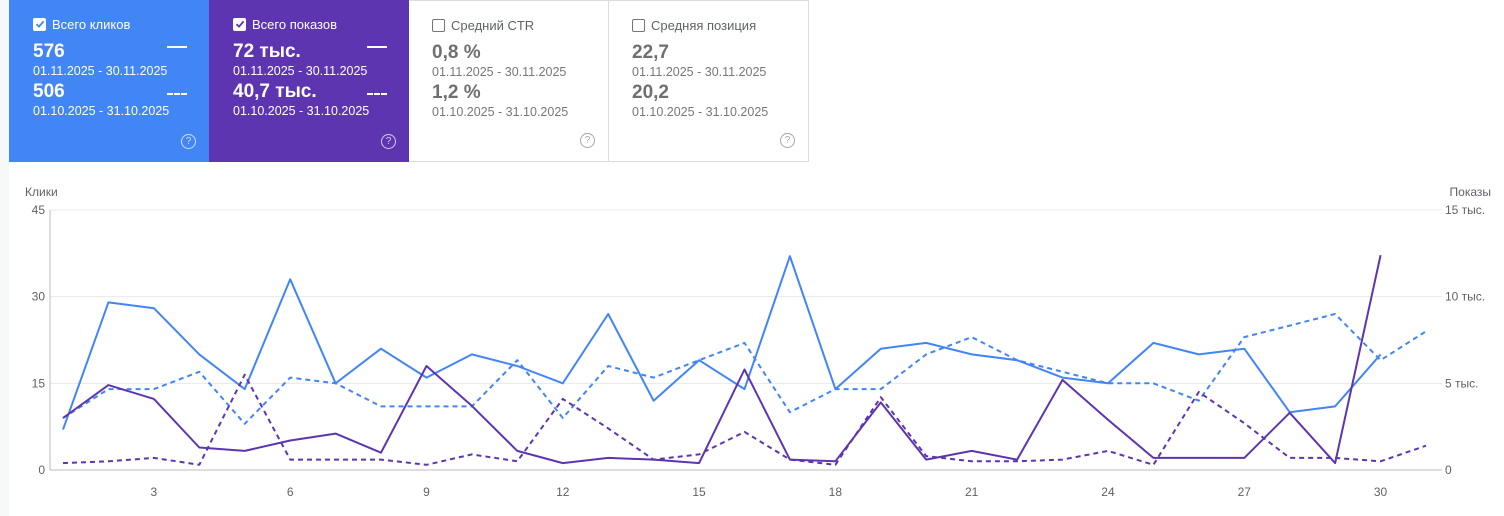 This screenshot has height=516, width=1504. What do you see at coordinates (456, 52) in the screenshot?
I see `value-current: 0,8 %` at bounding box center [456, 52].